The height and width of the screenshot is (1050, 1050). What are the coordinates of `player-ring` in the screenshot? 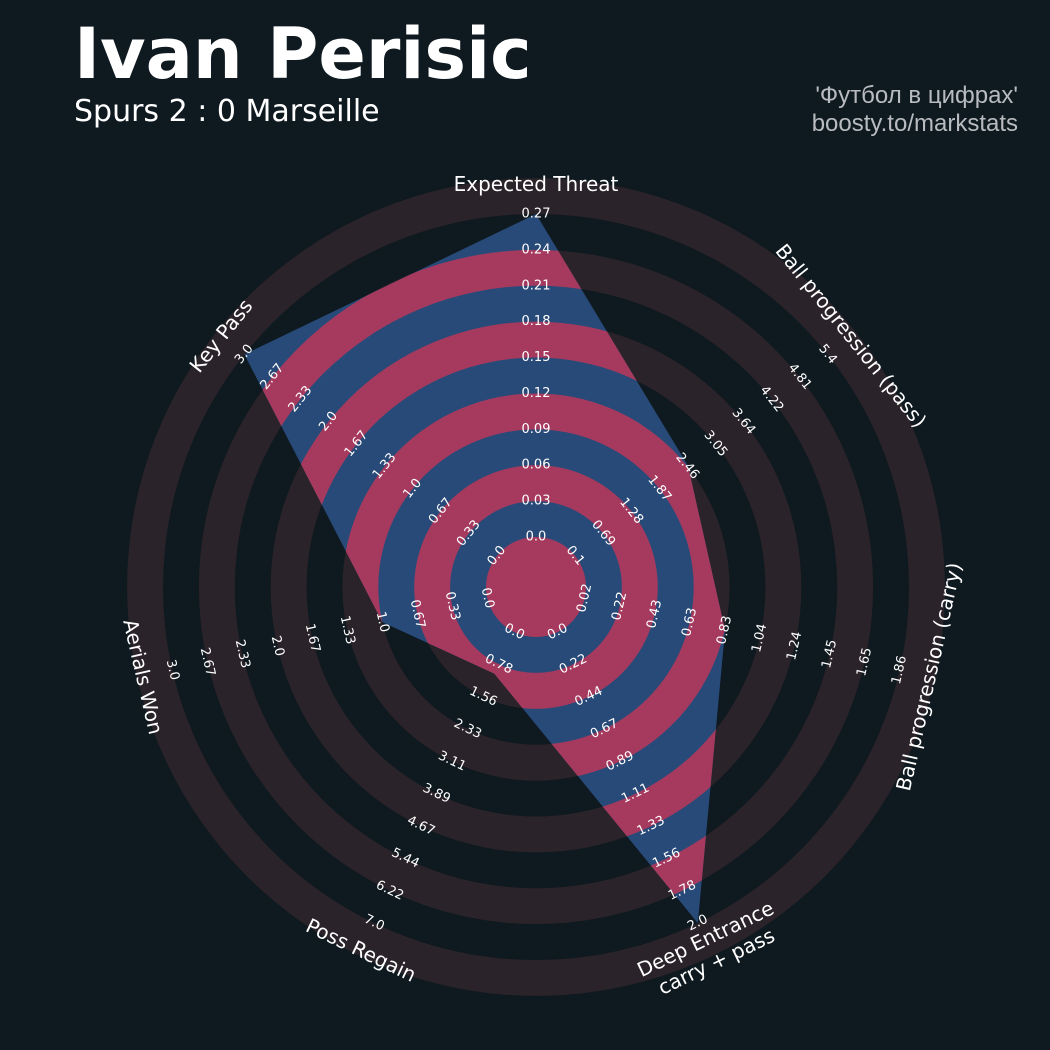 It's located at (536, 587).